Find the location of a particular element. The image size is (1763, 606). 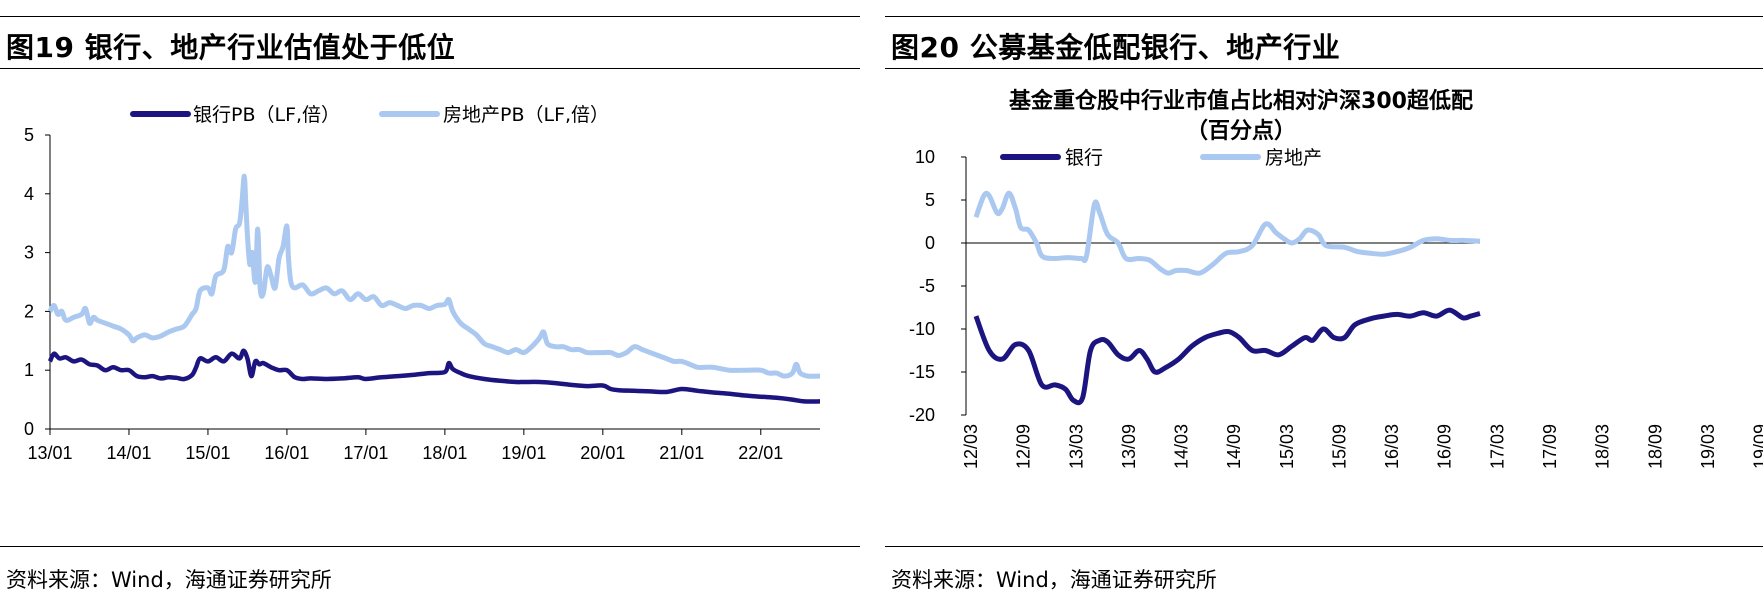

y-tick-label: -15 is located at coordinates (922, 372).